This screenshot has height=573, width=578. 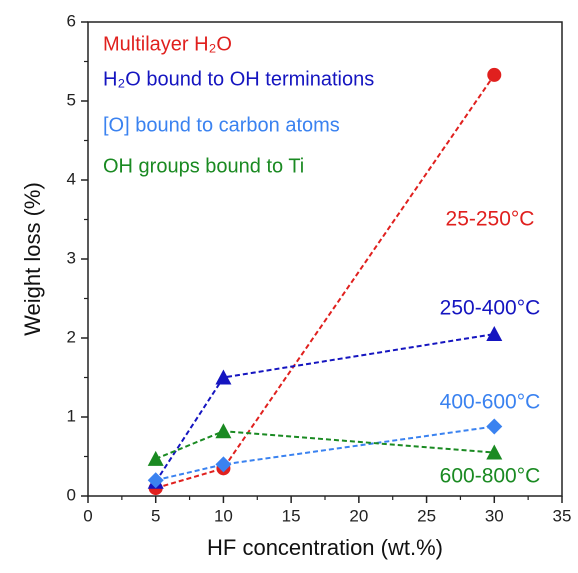 What do you see at coordinates (238, 79) in the screenshot?
I see `legend-entry: H₂O bound to OH terminations` at bounding box center [238, 79].